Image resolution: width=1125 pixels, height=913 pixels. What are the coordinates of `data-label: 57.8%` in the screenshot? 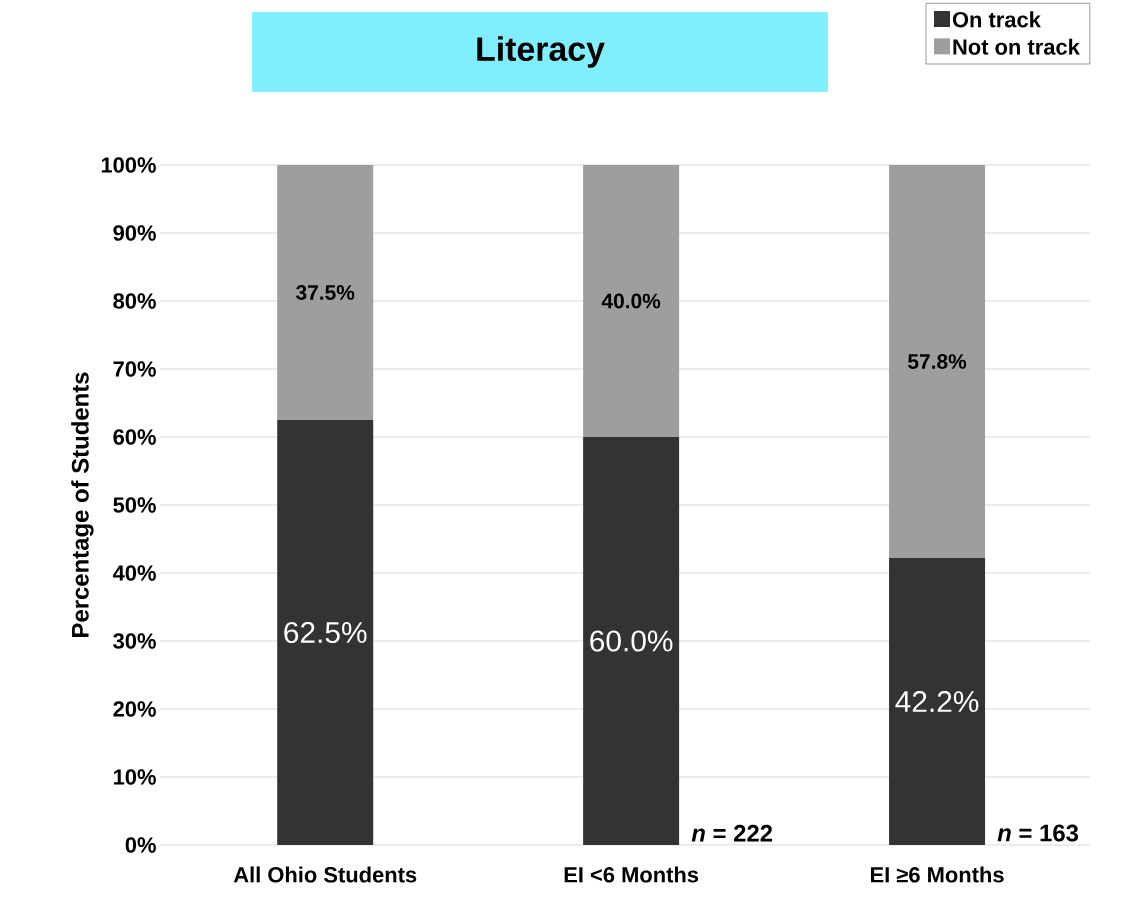 It's located at (937, 361).